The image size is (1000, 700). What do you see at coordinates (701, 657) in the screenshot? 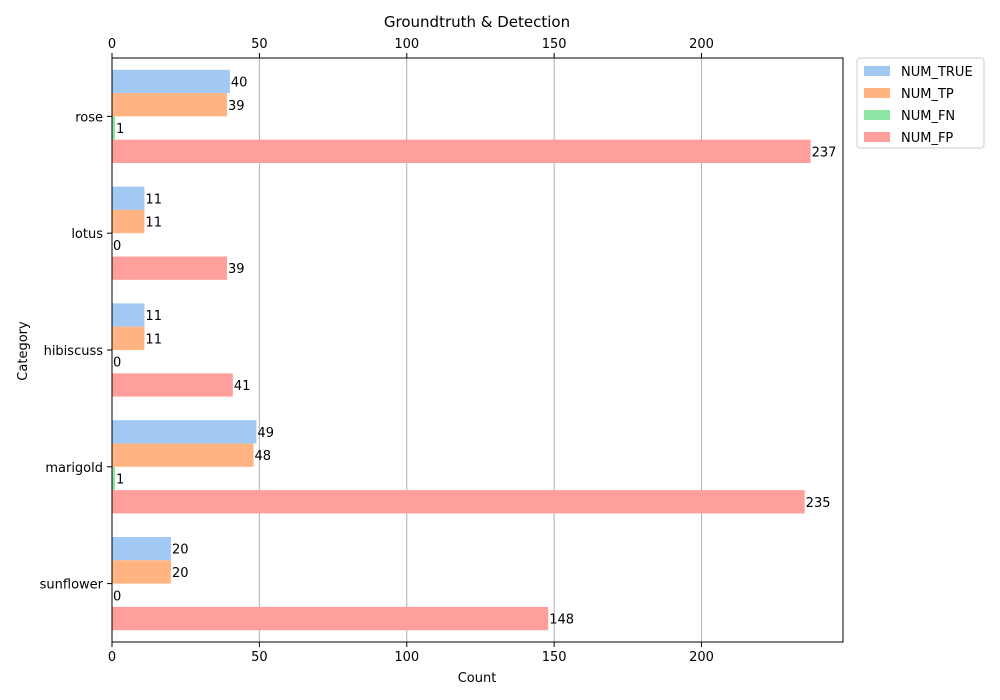
I see `x-tick-label: 200` at bounding box center [701, 657].